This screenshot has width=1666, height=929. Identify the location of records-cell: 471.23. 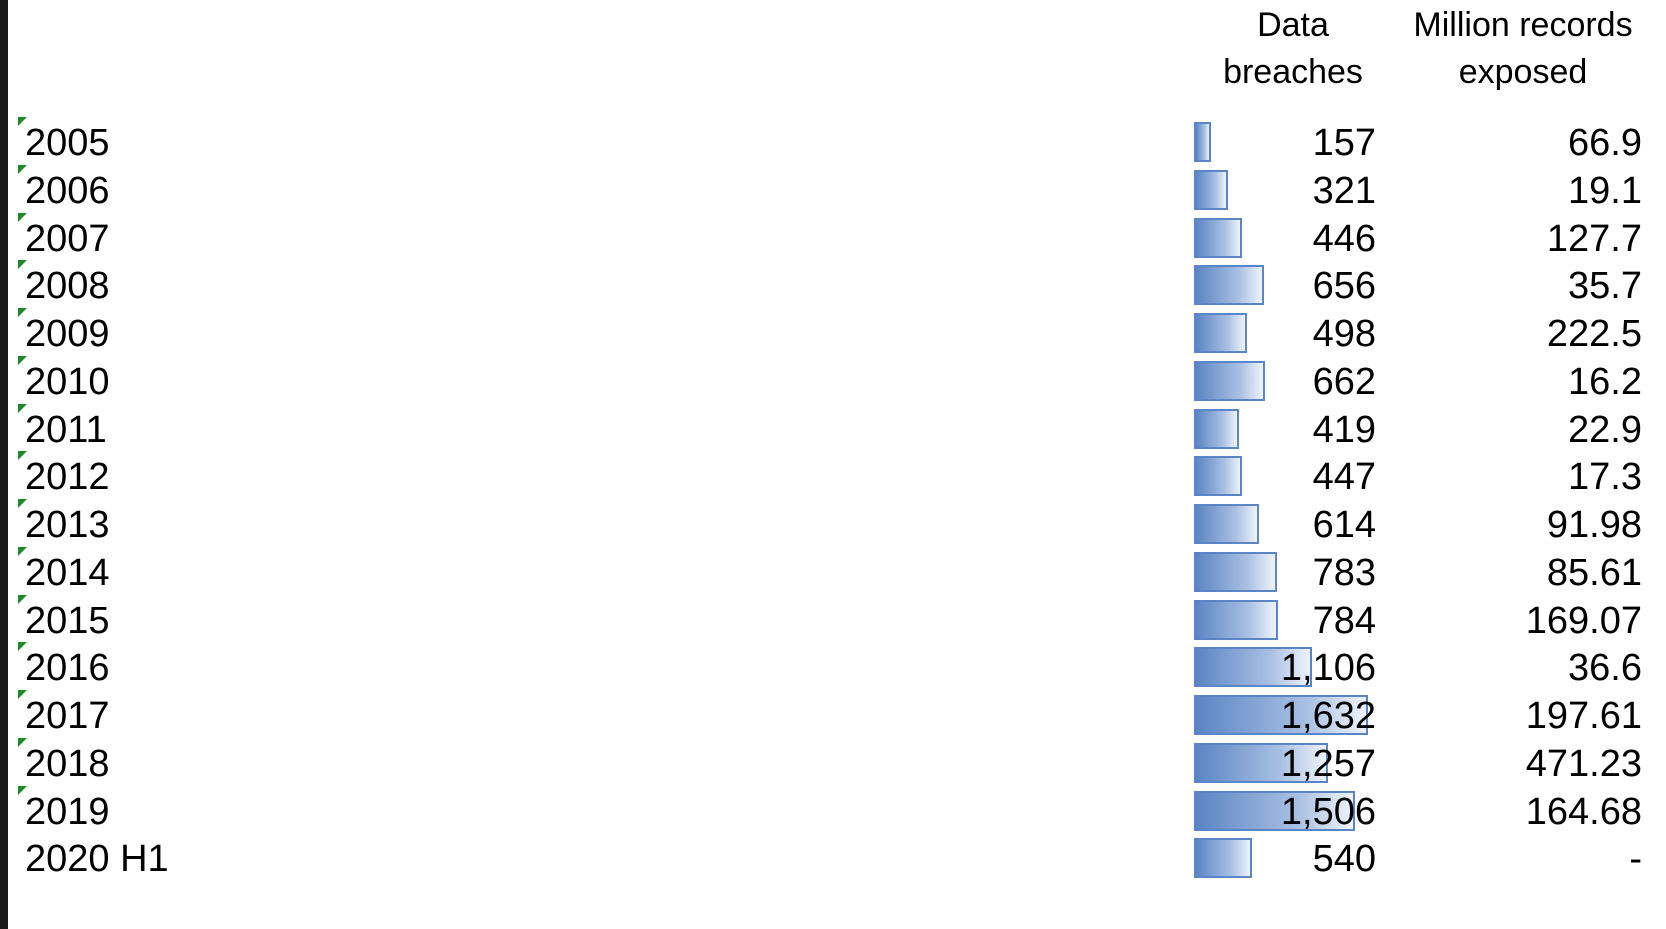
(1583, 763).